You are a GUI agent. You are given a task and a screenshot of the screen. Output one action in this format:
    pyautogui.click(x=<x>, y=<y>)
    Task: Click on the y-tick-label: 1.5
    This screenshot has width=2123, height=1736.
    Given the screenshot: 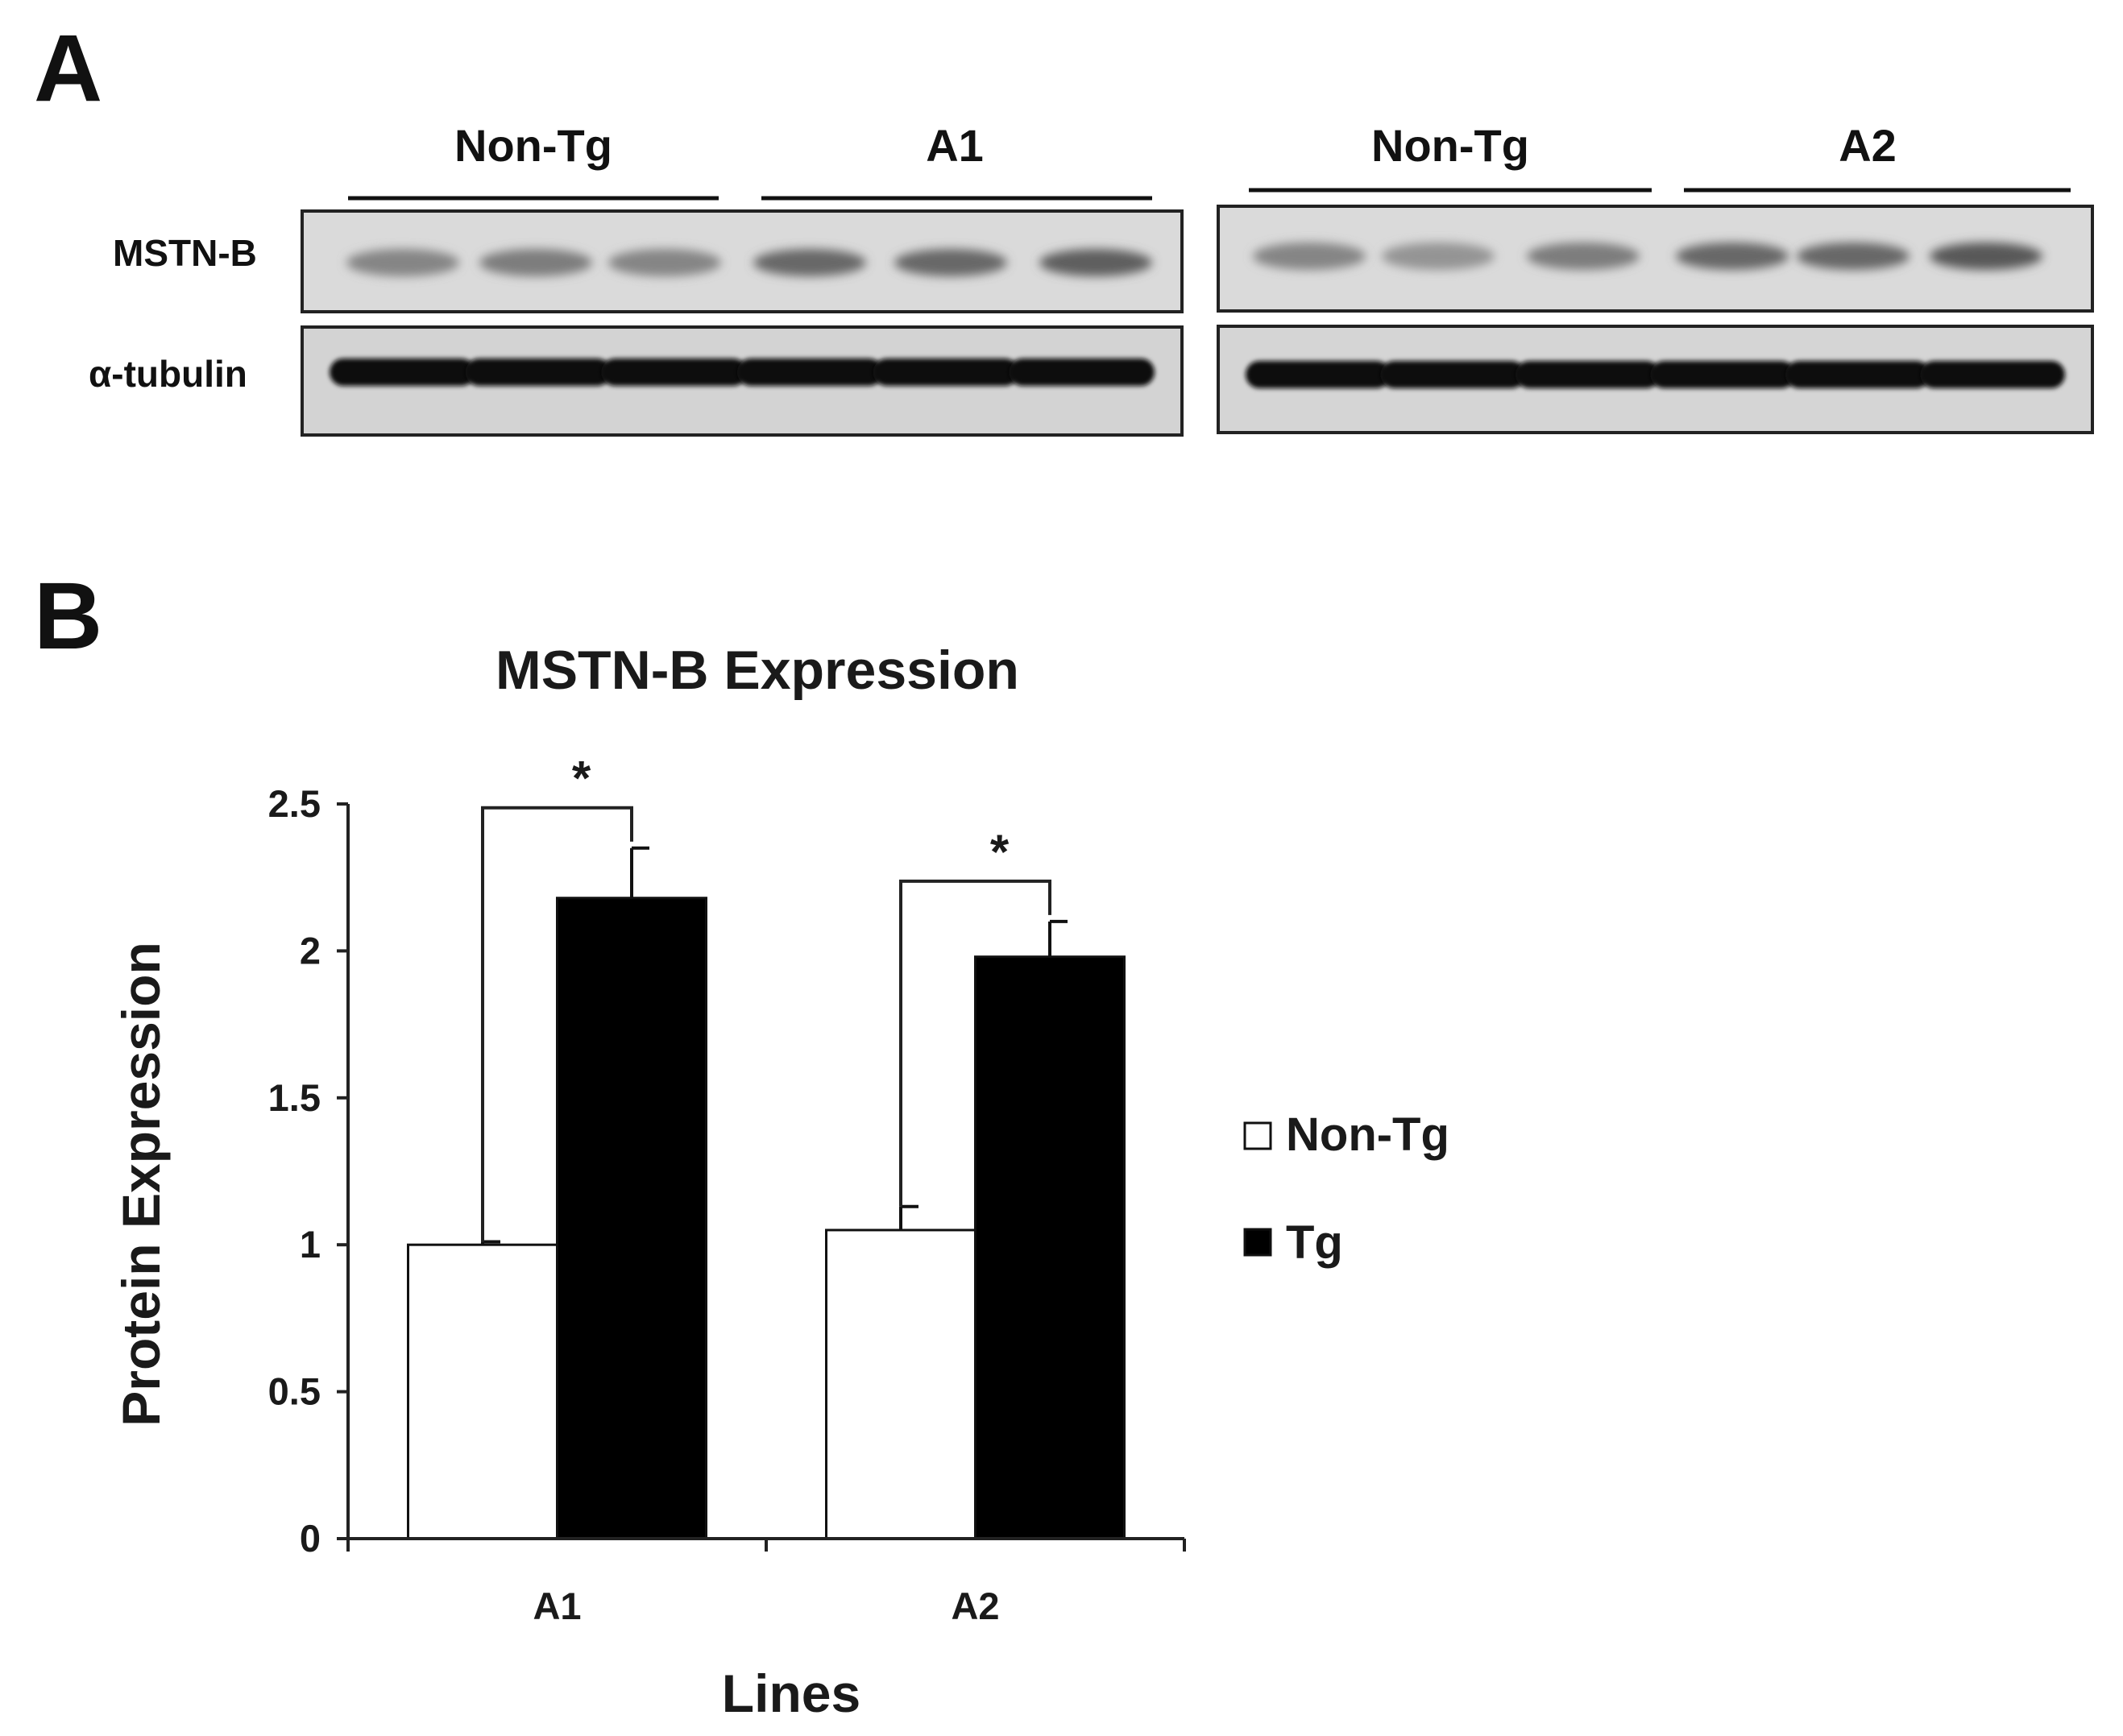 What is the action you would take?
    pyautogui.click(x=294, y=1098)
    